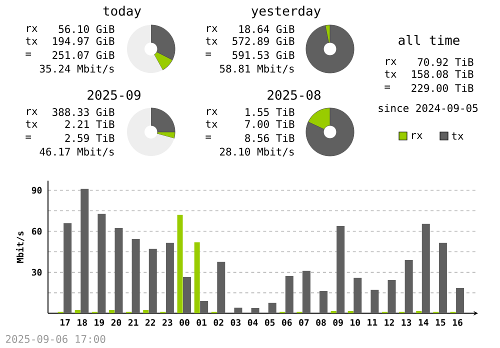 The image size is (500, 348). I want to click on chart-title: yesterday, so click(286, 12).